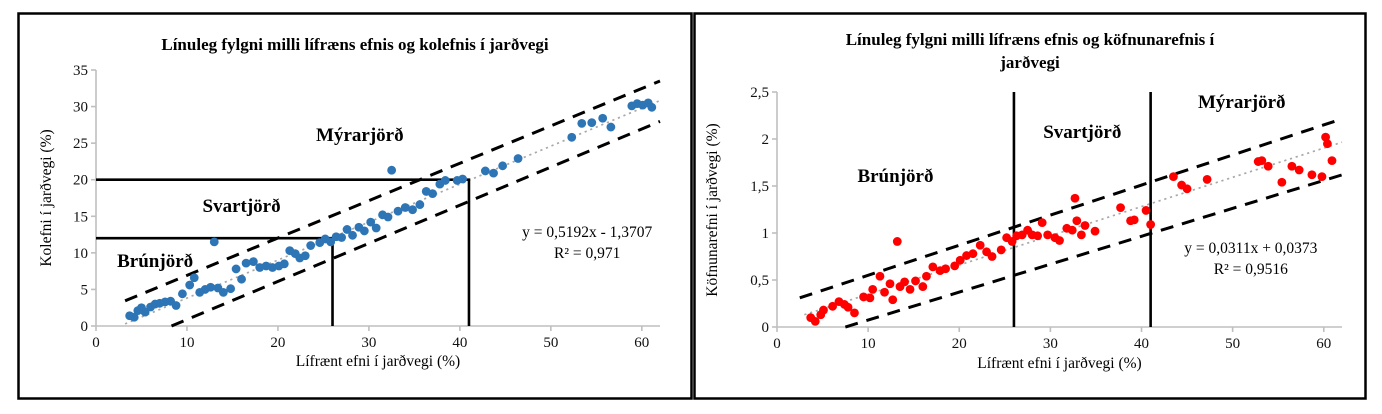  Describe the element at coordinates (550, 343) in the screenshot. I see `x-tick-label: 50` at that location.